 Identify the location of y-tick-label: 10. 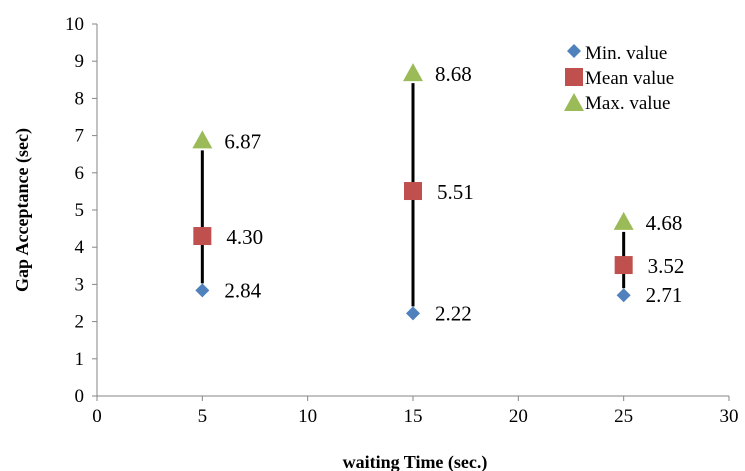
(74, 24).